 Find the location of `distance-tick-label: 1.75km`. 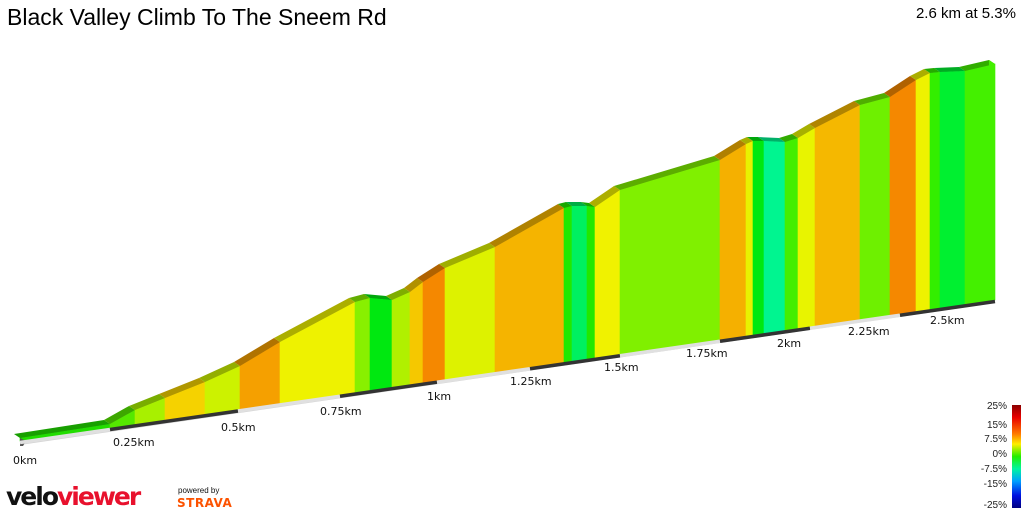

distance-tick-label: 1.75km is located at coordinates (707, 353).